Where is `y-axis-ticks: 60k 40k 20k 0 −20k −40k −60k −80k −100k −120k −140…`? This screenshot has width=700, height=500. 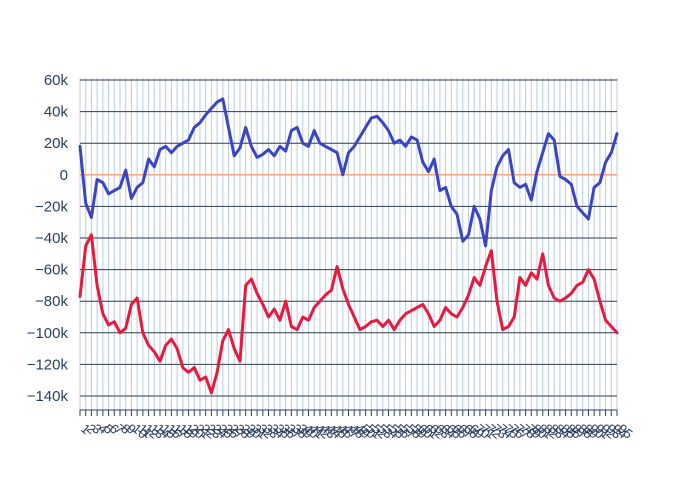
y-axis-ticks: 60k 40k 20k 0 −20k −40k −60k −80k −100k −120k −140… is located at coordinates (48, 238).